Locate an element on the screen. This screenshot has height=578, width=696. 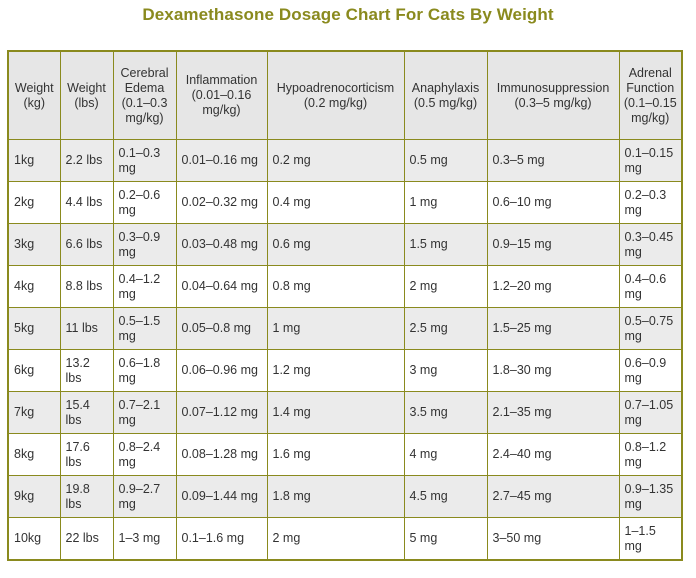
cell-inflammation: 0.02–0.32 mg is located at coordinates (221, 202).